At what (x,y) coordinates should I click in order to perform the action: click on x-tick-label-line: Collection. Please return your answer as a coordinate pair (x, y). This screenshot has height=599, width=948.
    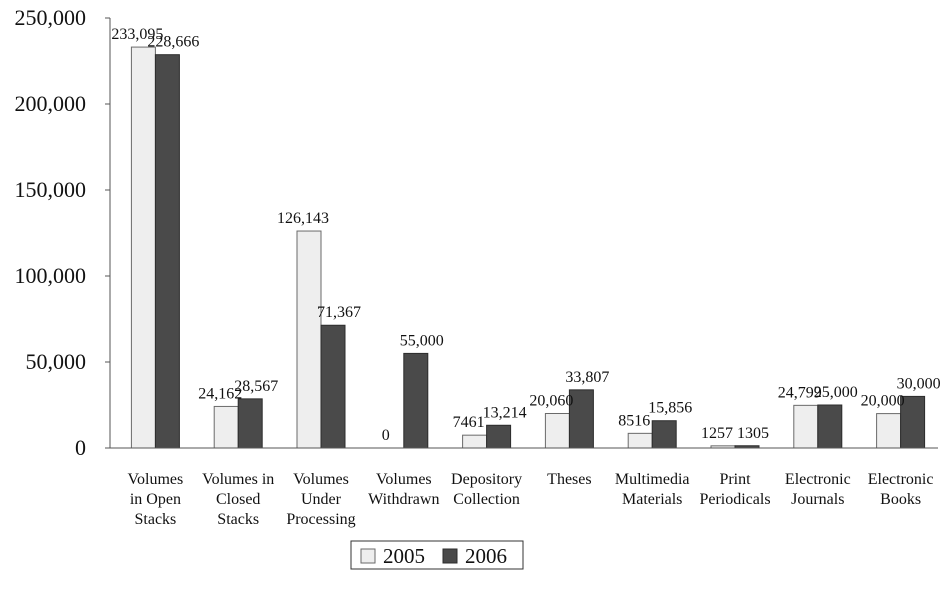
    Looking at the image, I should click on (486, 499).